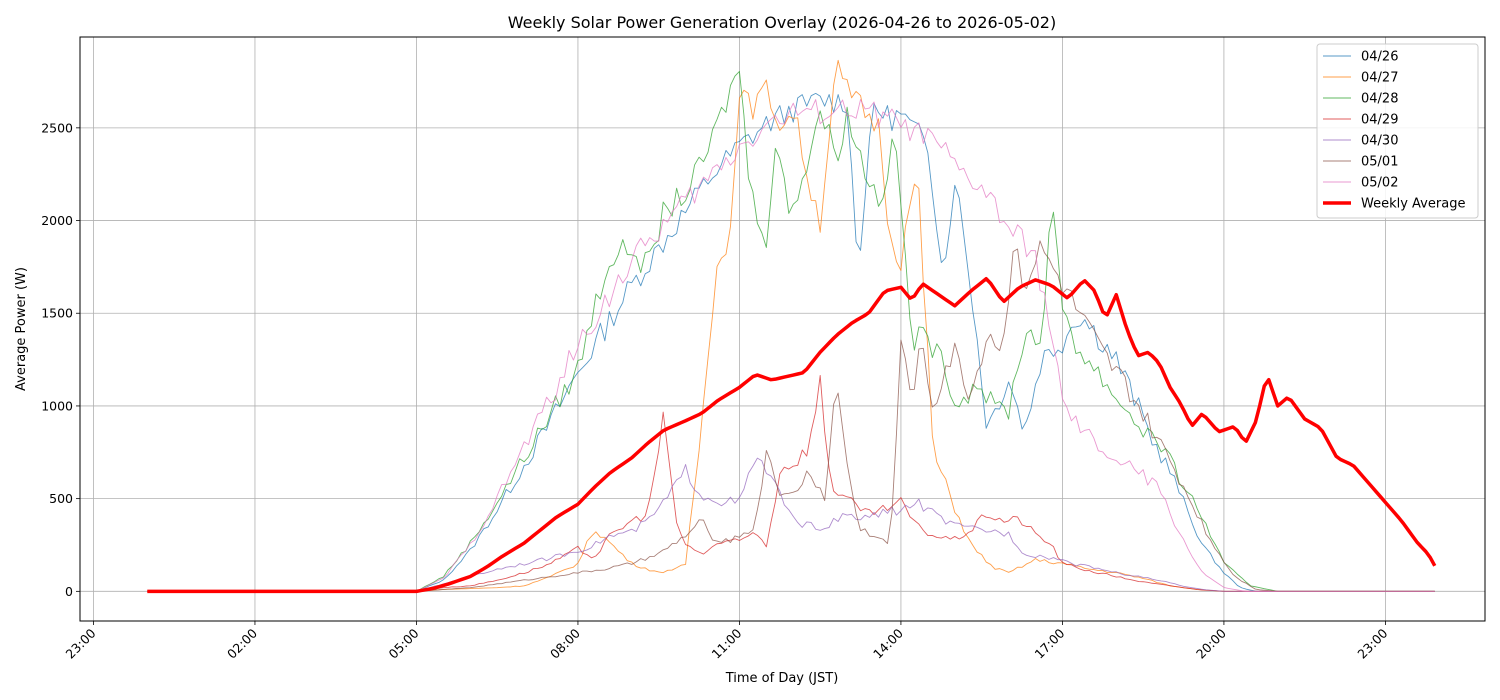 The width and height of the screenshot is (1500, 700). What do you see at coordinates (1379, 57) in the screenshot?
I see `legend-entry: 04/26` at bounding box center [1379, 57].